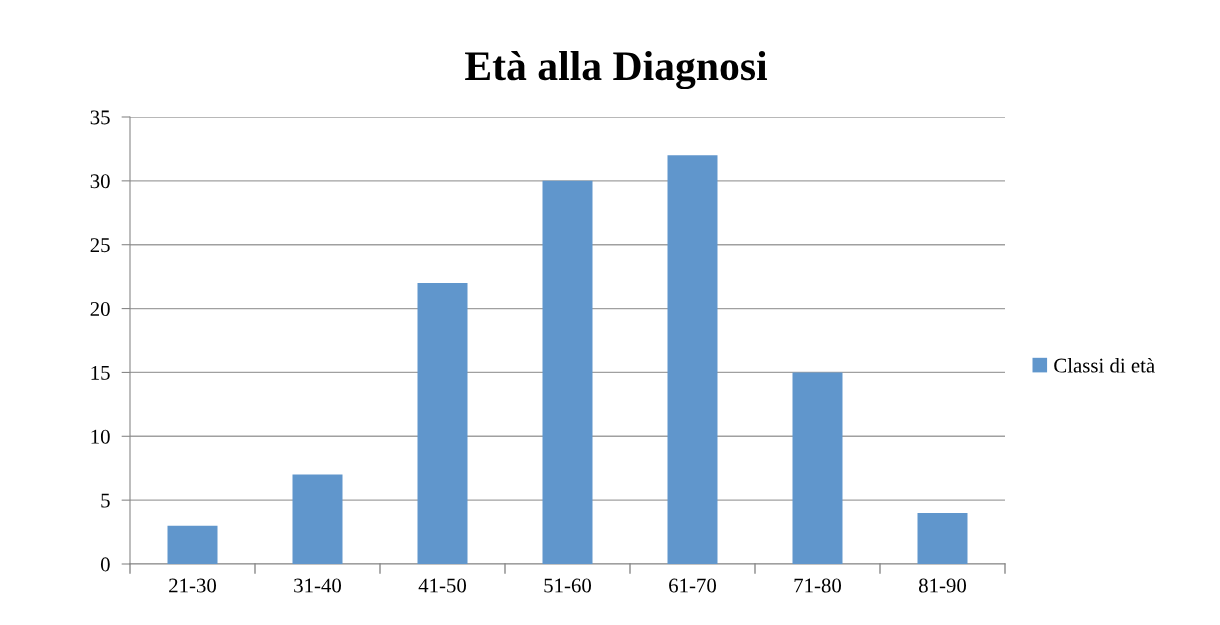 The image size is (1220, 625). I want to click on y-tick-label: 0, so click(105, 564).